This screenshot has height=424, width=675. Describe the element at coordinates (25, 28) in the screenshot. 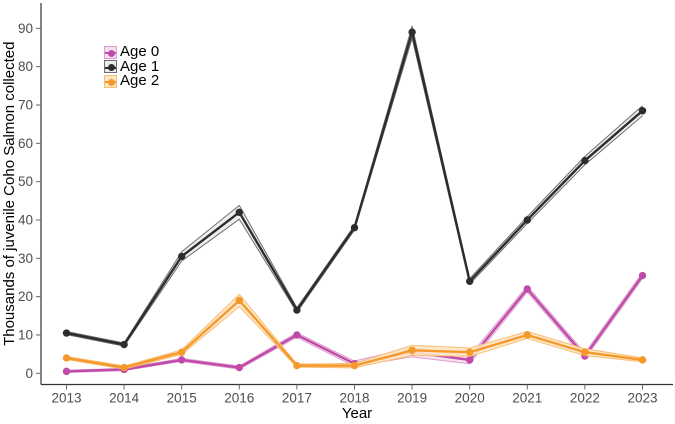

I see `y-tick-label: 90` at that location.